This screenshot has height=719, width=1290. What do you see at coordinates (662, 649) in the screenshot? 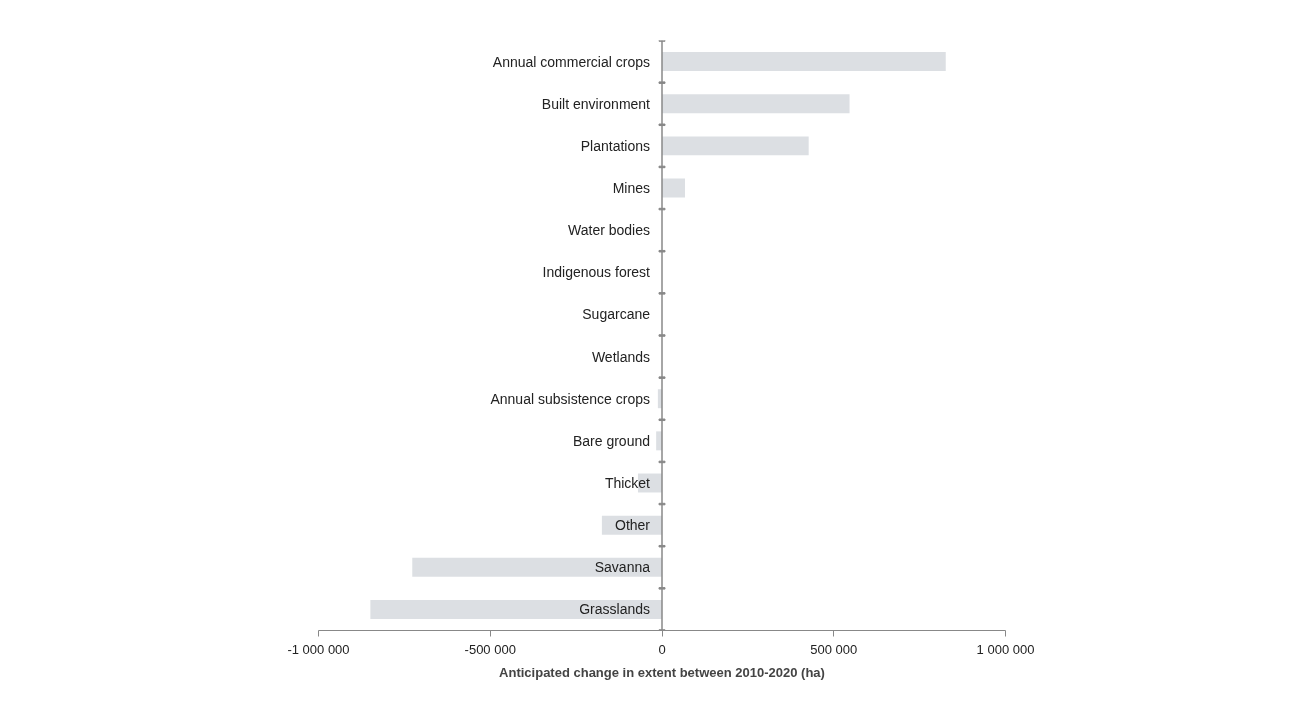
I see `x-tick-label: 0` at bounding box center [662, 649].